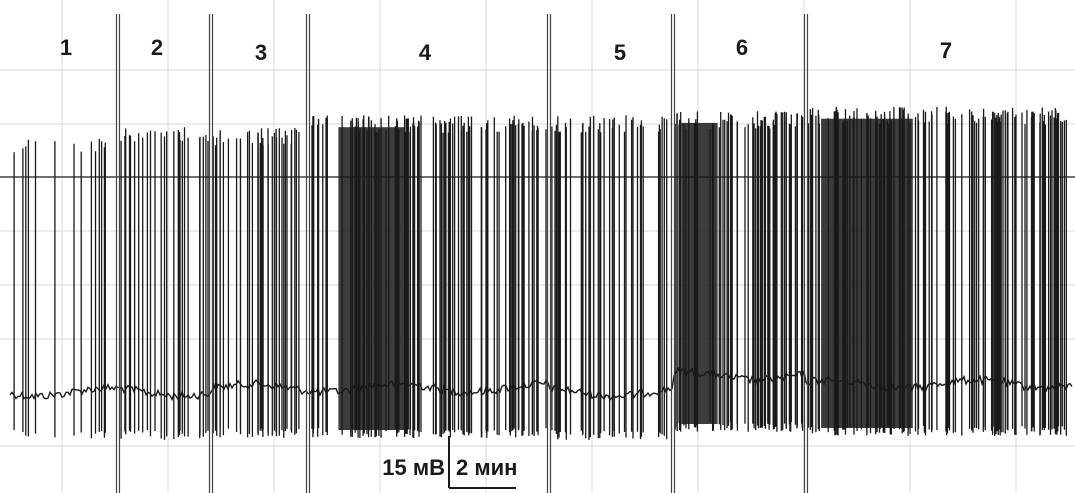 The image size is (1075, 493). I want to click on label-layer: 1 2 3 4 5 6 7, so click(506, 50).